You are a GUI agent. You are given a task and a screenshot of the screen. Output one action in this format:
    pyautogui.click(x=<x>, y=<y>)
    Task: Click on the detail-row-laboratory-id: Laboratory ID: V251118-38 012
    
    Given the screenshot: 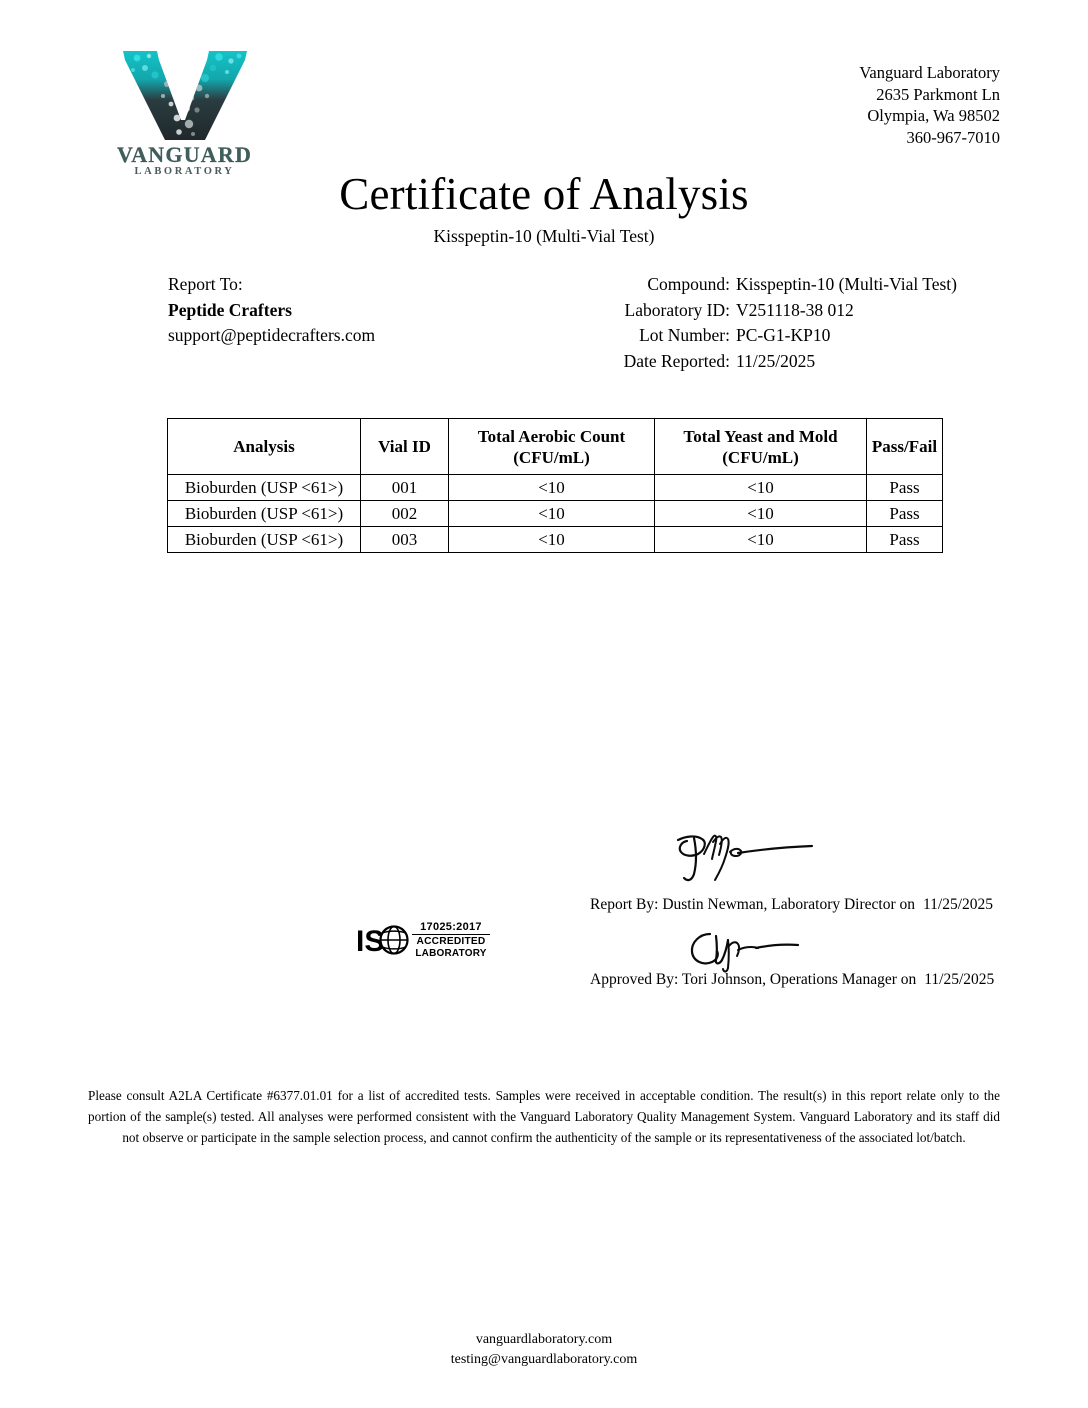 What is the action you would take?
    pyautogui.click(x=775, y=311)
    